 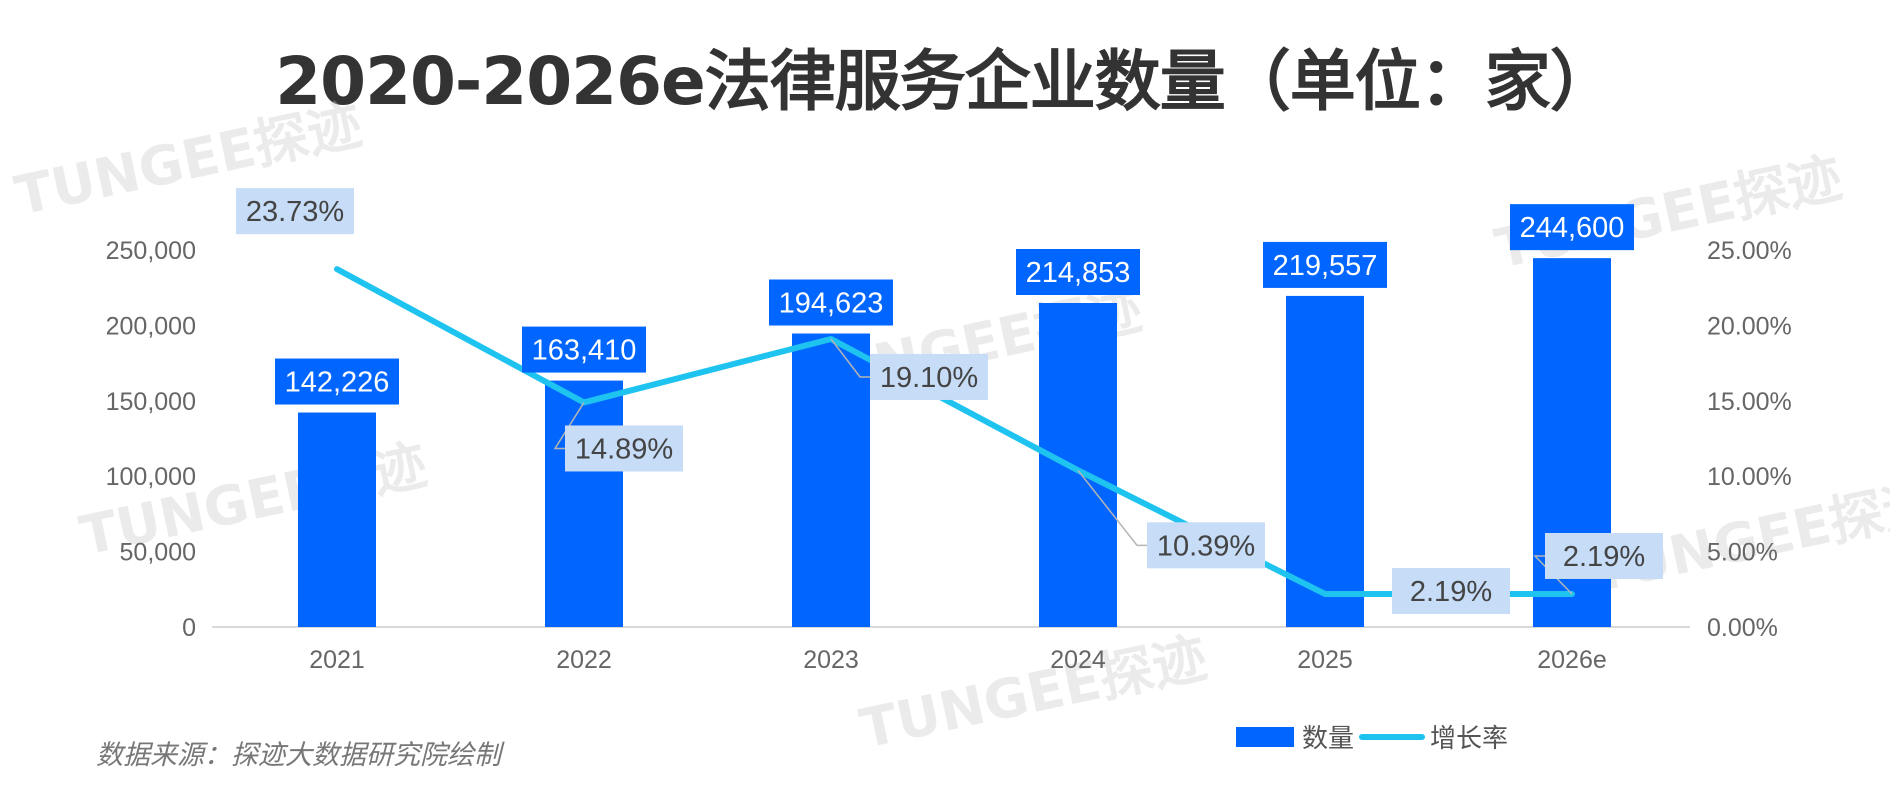 I want to click on legend-line-label: 增长率, so click(x=1469, y=739).